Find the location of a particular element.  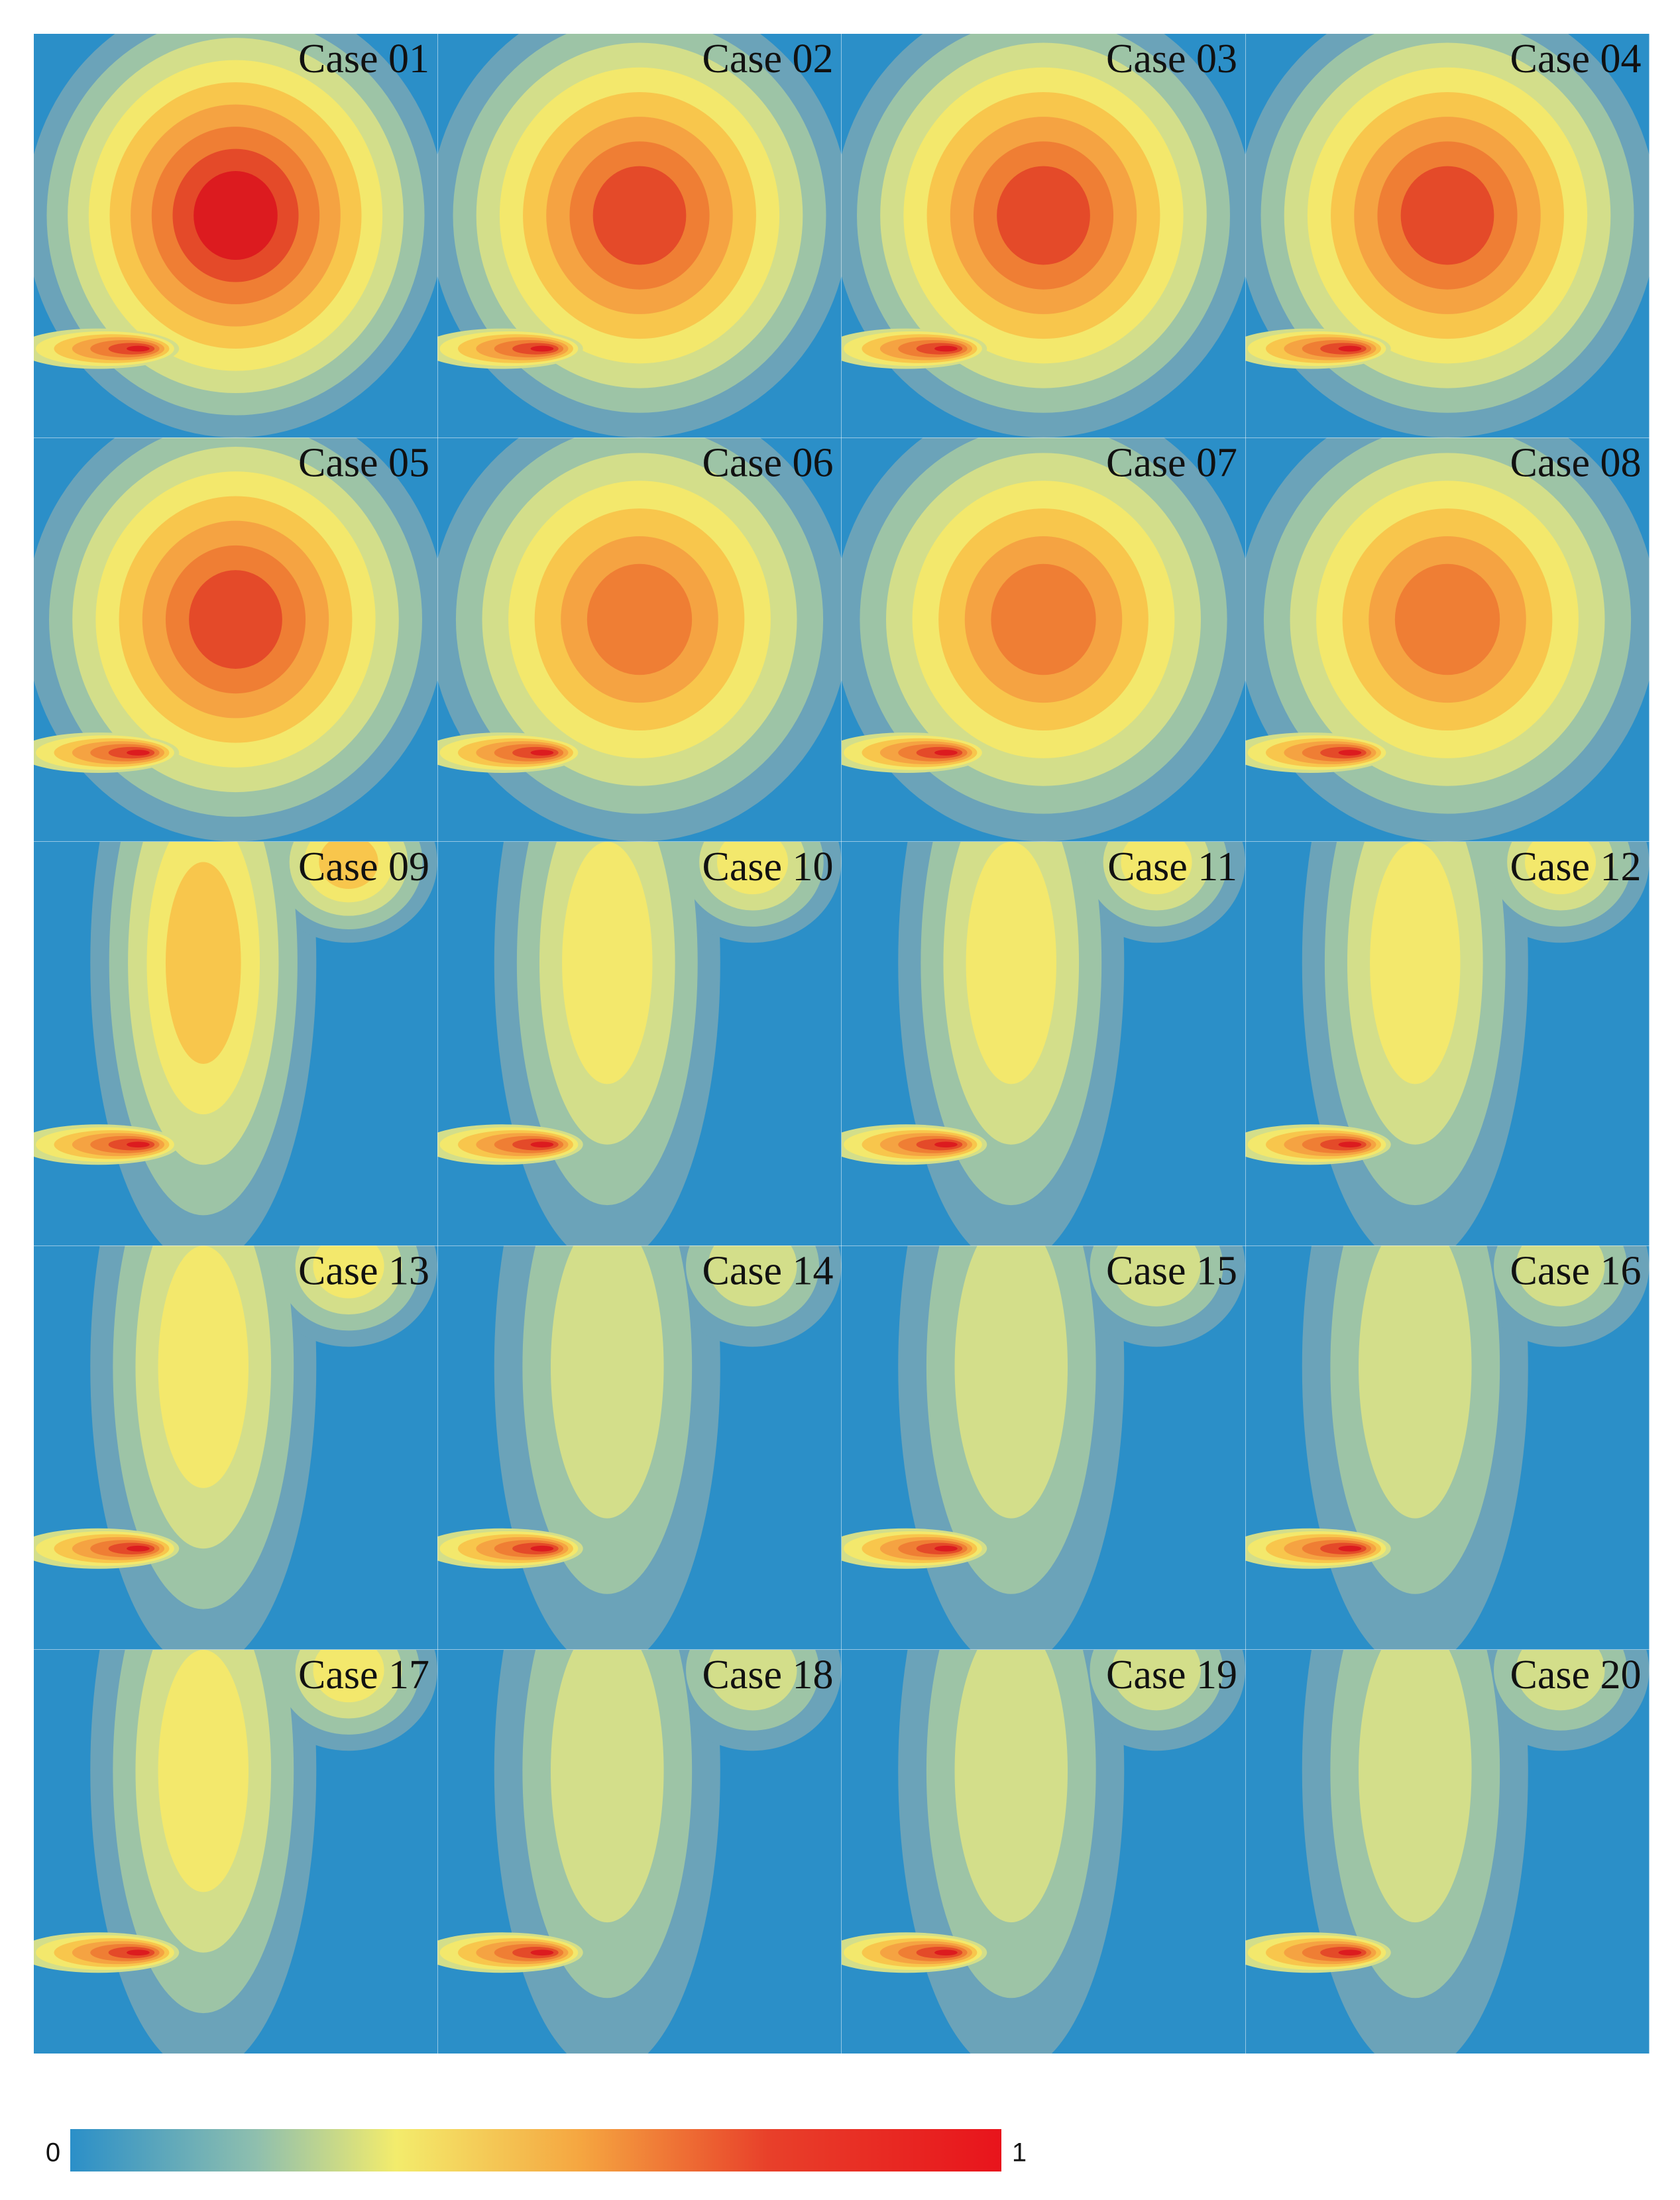

panel: Case 06 is located at coordinates (640, 639).